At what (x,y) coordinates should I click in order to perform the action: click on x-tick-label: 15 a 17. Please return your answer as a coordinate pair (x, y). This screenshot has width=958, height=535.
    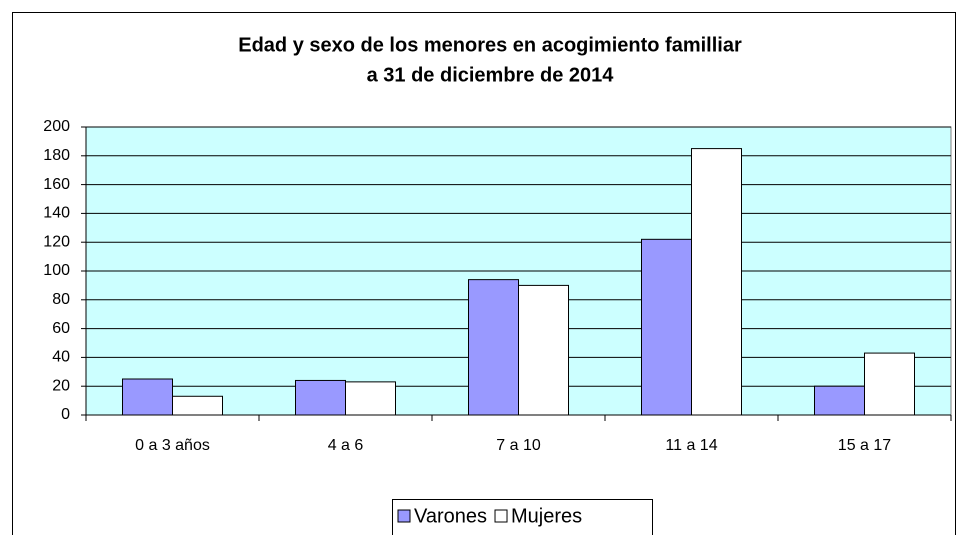
    Looking at the image, I should click on (864, 445).